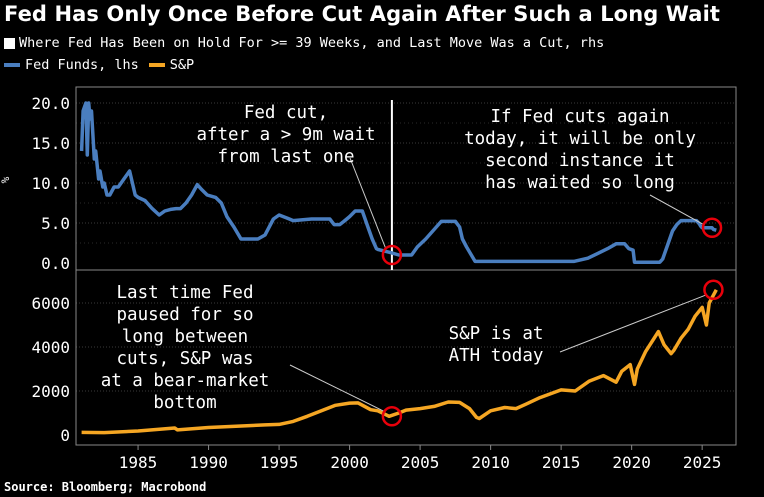  Describe the element at coordinates (286, 157) in the screenshot. I see `annotation-0-line-2: from last one` at that location.